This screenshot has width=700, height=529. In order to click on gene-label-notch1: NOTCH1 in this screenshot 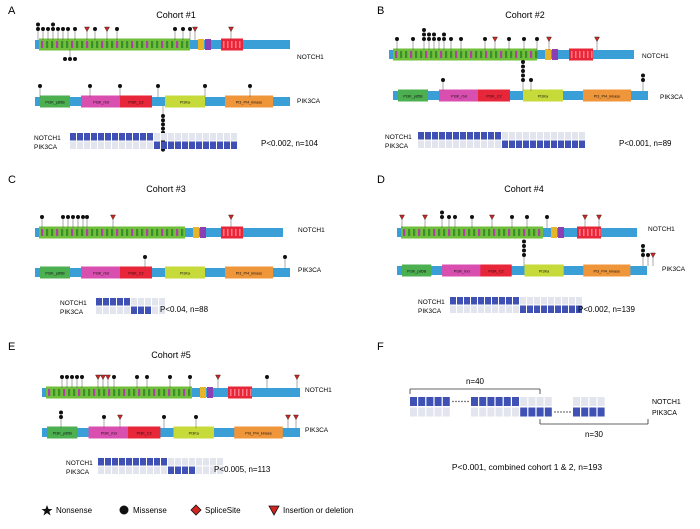, I will do `click(655, 56)`.